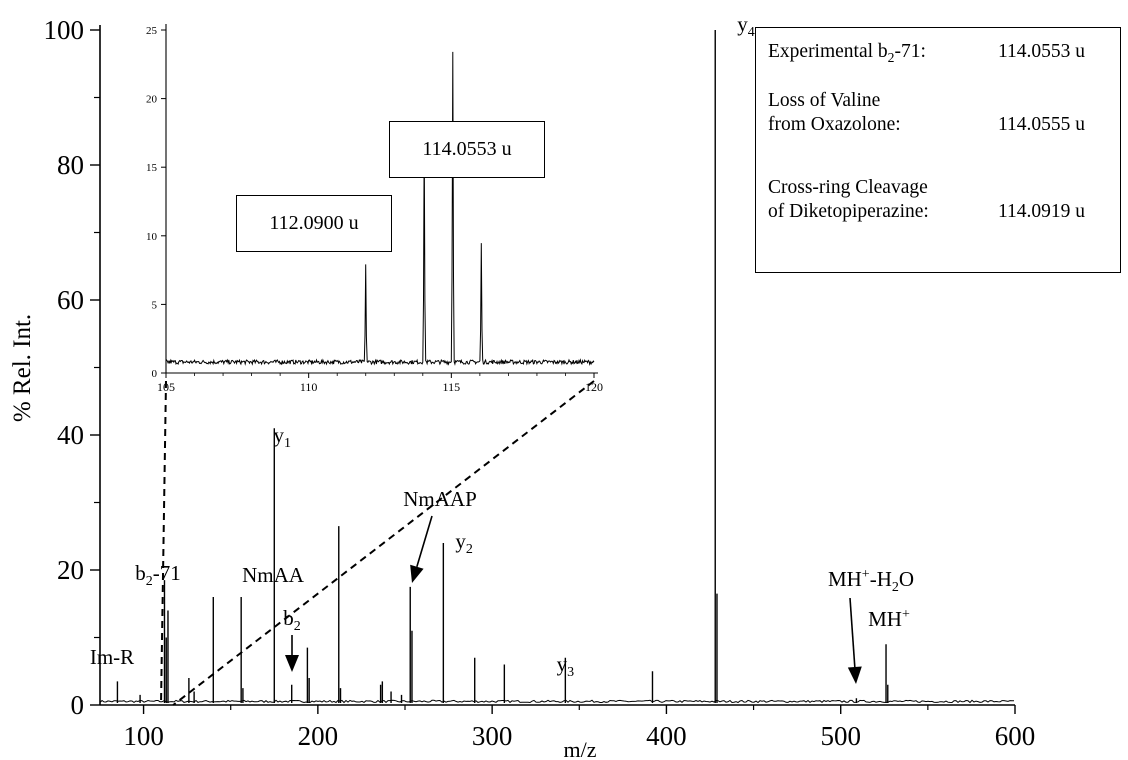 The width and height of the screenshot is (1128, 760). What do you see at coordinates (417, 573) in the screenshot?
I see `arrow-nmaap-head` at bounding box center [417, 573].